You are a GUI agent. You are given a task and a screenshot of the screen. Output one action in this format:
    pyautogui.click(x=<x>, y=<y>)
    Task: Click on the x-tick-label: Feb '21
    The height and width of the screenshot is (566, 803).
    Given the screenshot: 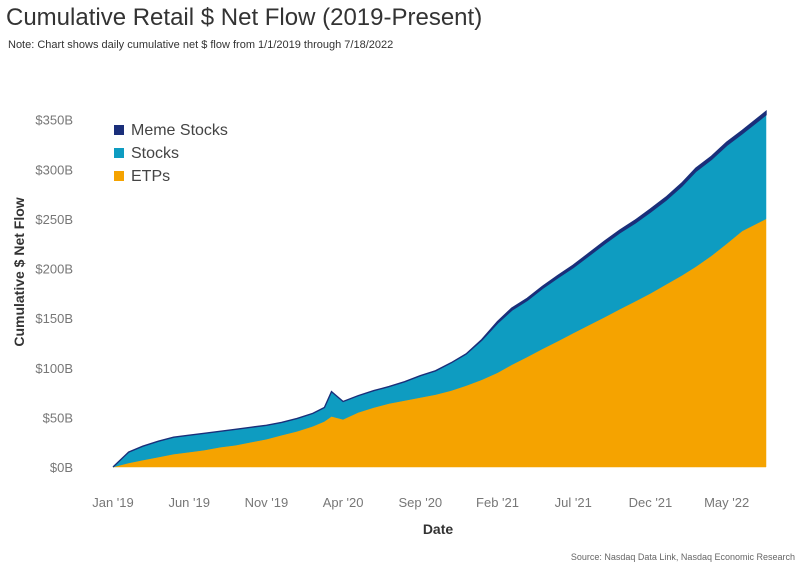 What is the action you would take?
    pyautogui.click(x=497, y=502)
    